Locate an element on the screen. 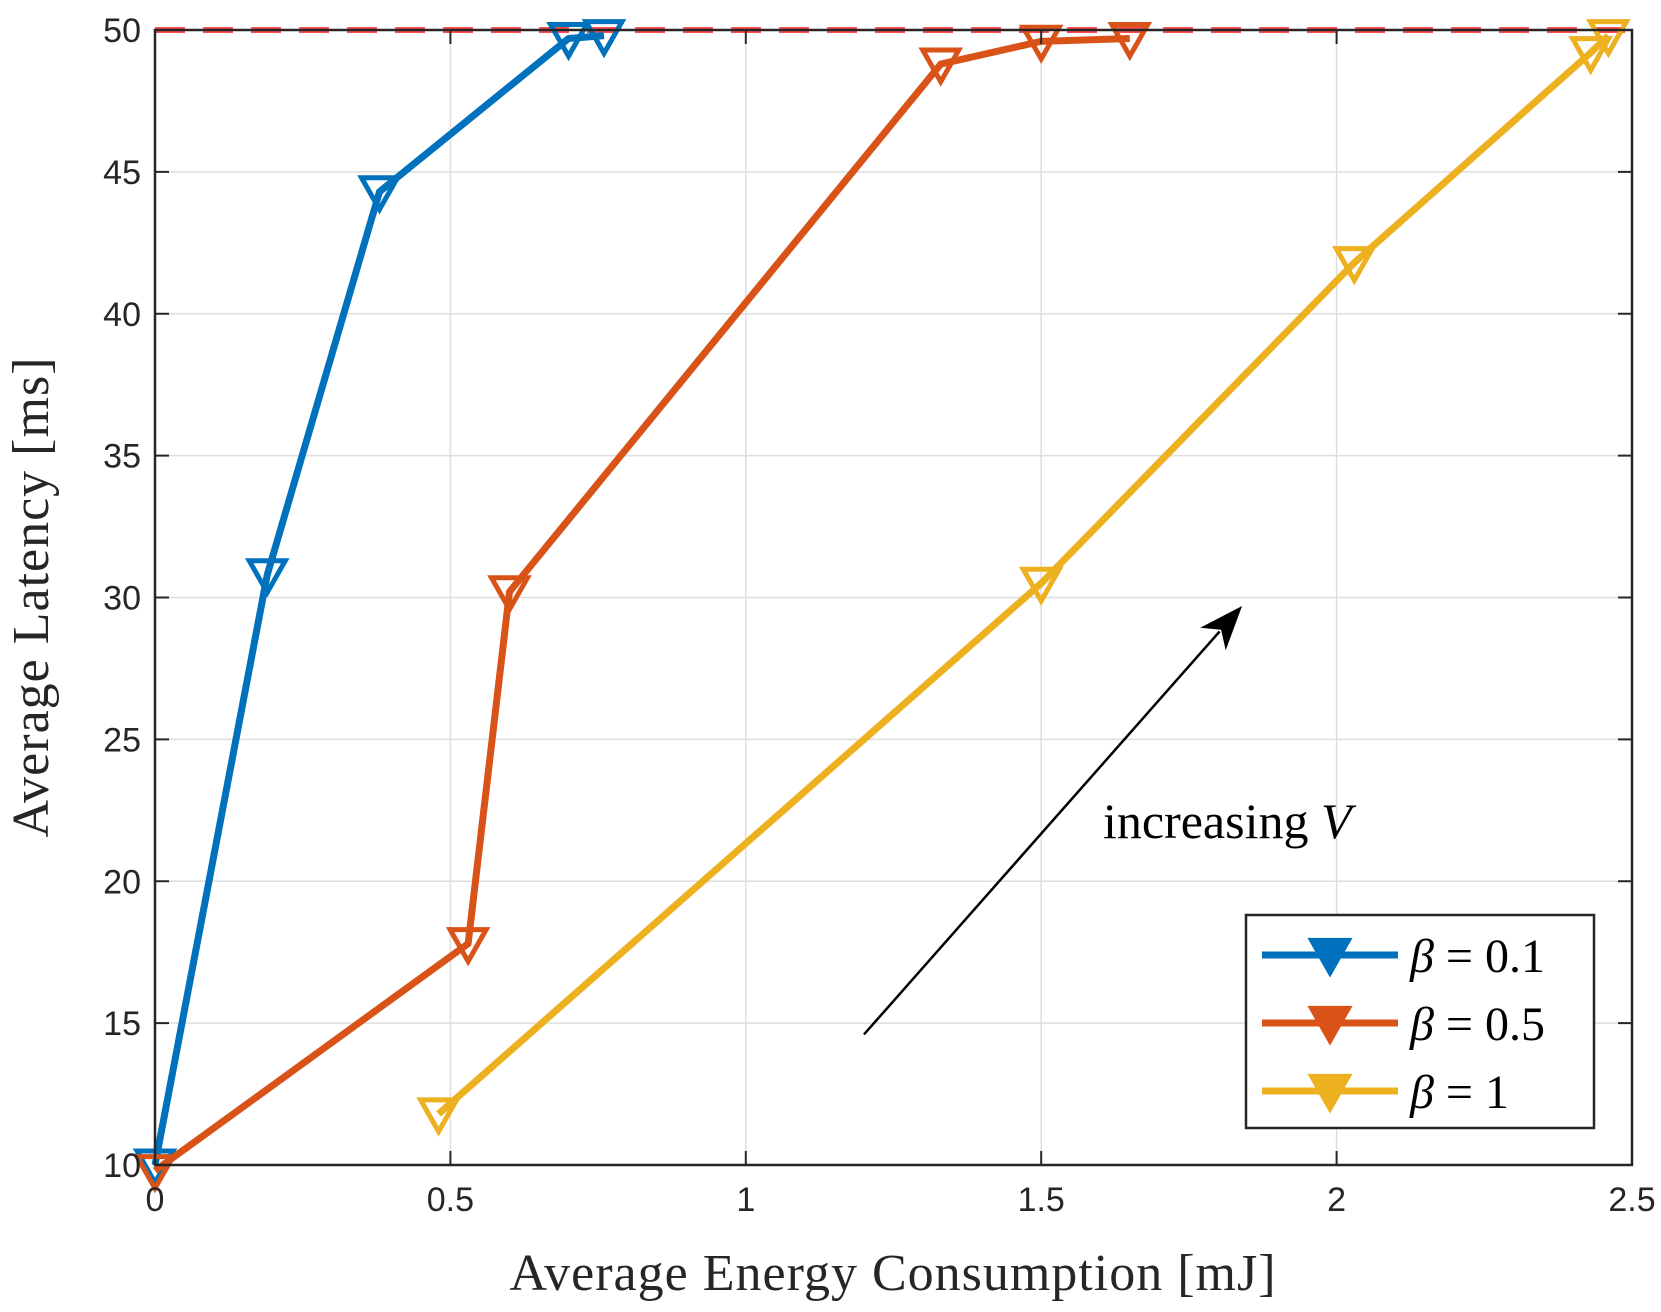 The width and height of the screenshot is (1661, 1312). legend-label: β = 0.1 is located at coordinates (1477, 956).